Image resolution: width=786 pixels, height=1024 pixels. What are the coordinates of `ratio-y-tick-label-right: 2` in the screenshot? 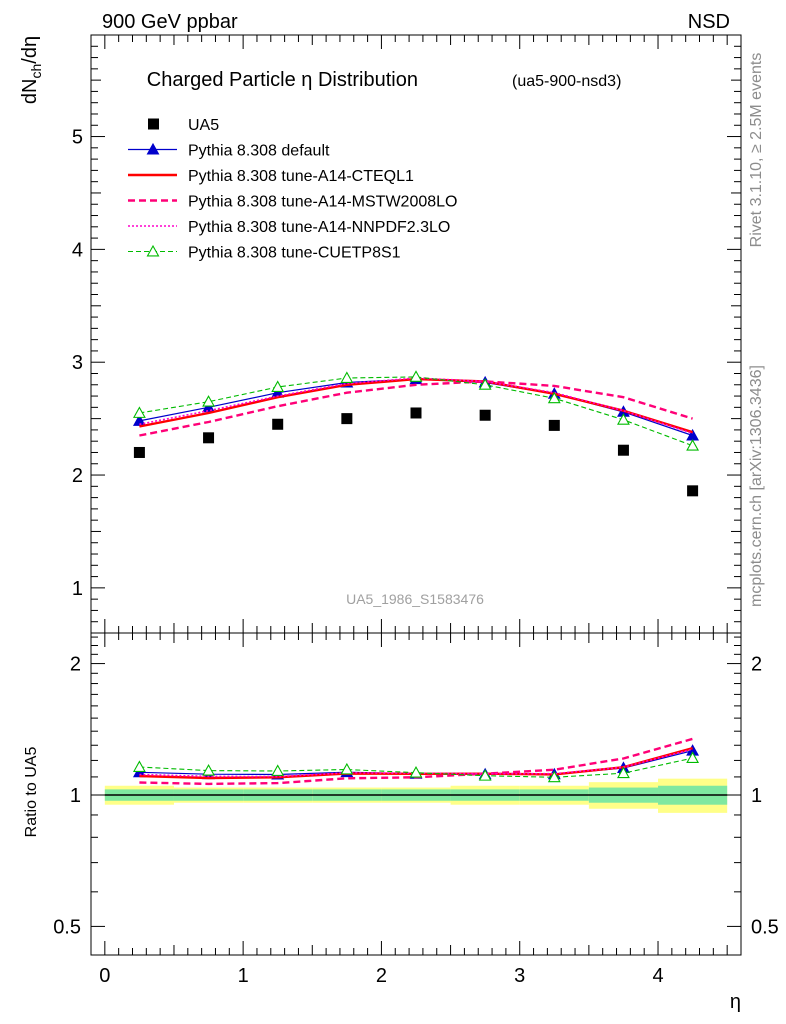 It's located at (756, 665).